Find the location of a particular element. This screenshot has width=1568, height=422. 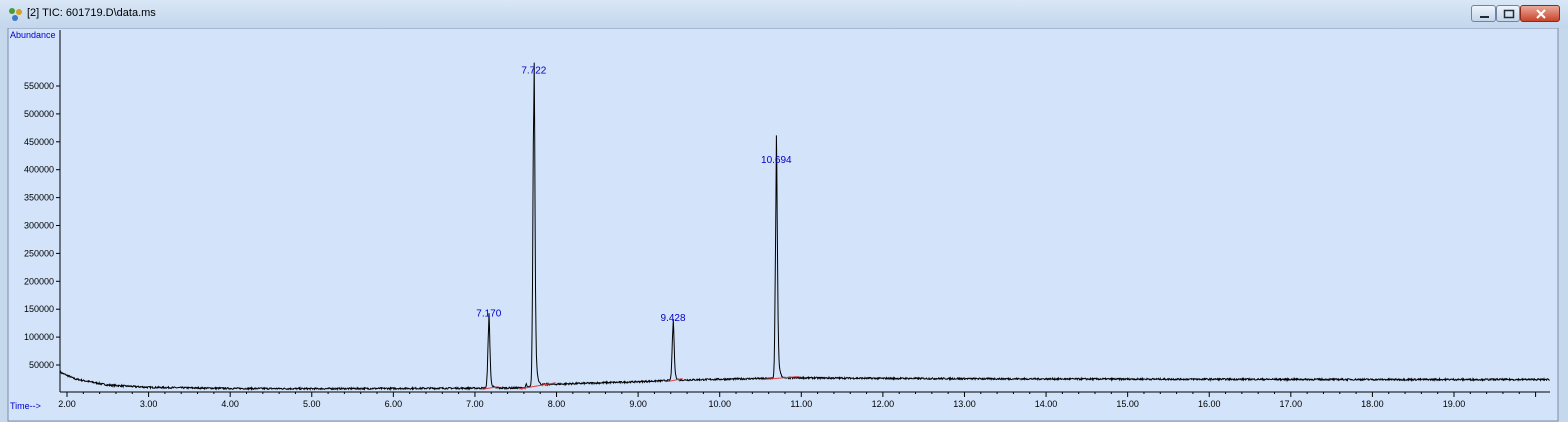

peak-label: 7.722 is located at coordinates (533, 71).